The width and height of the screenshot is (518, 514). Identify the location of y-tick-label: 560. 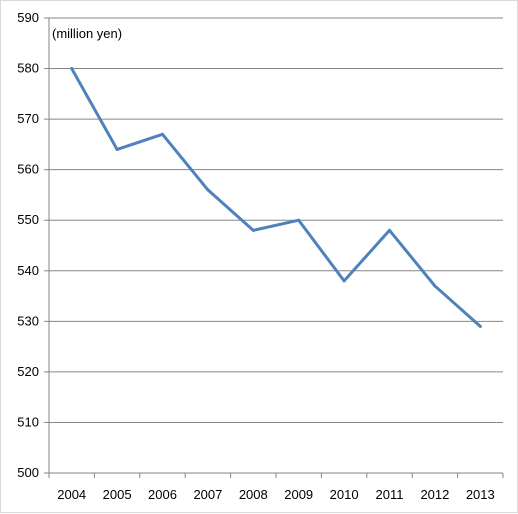
(28, 169).